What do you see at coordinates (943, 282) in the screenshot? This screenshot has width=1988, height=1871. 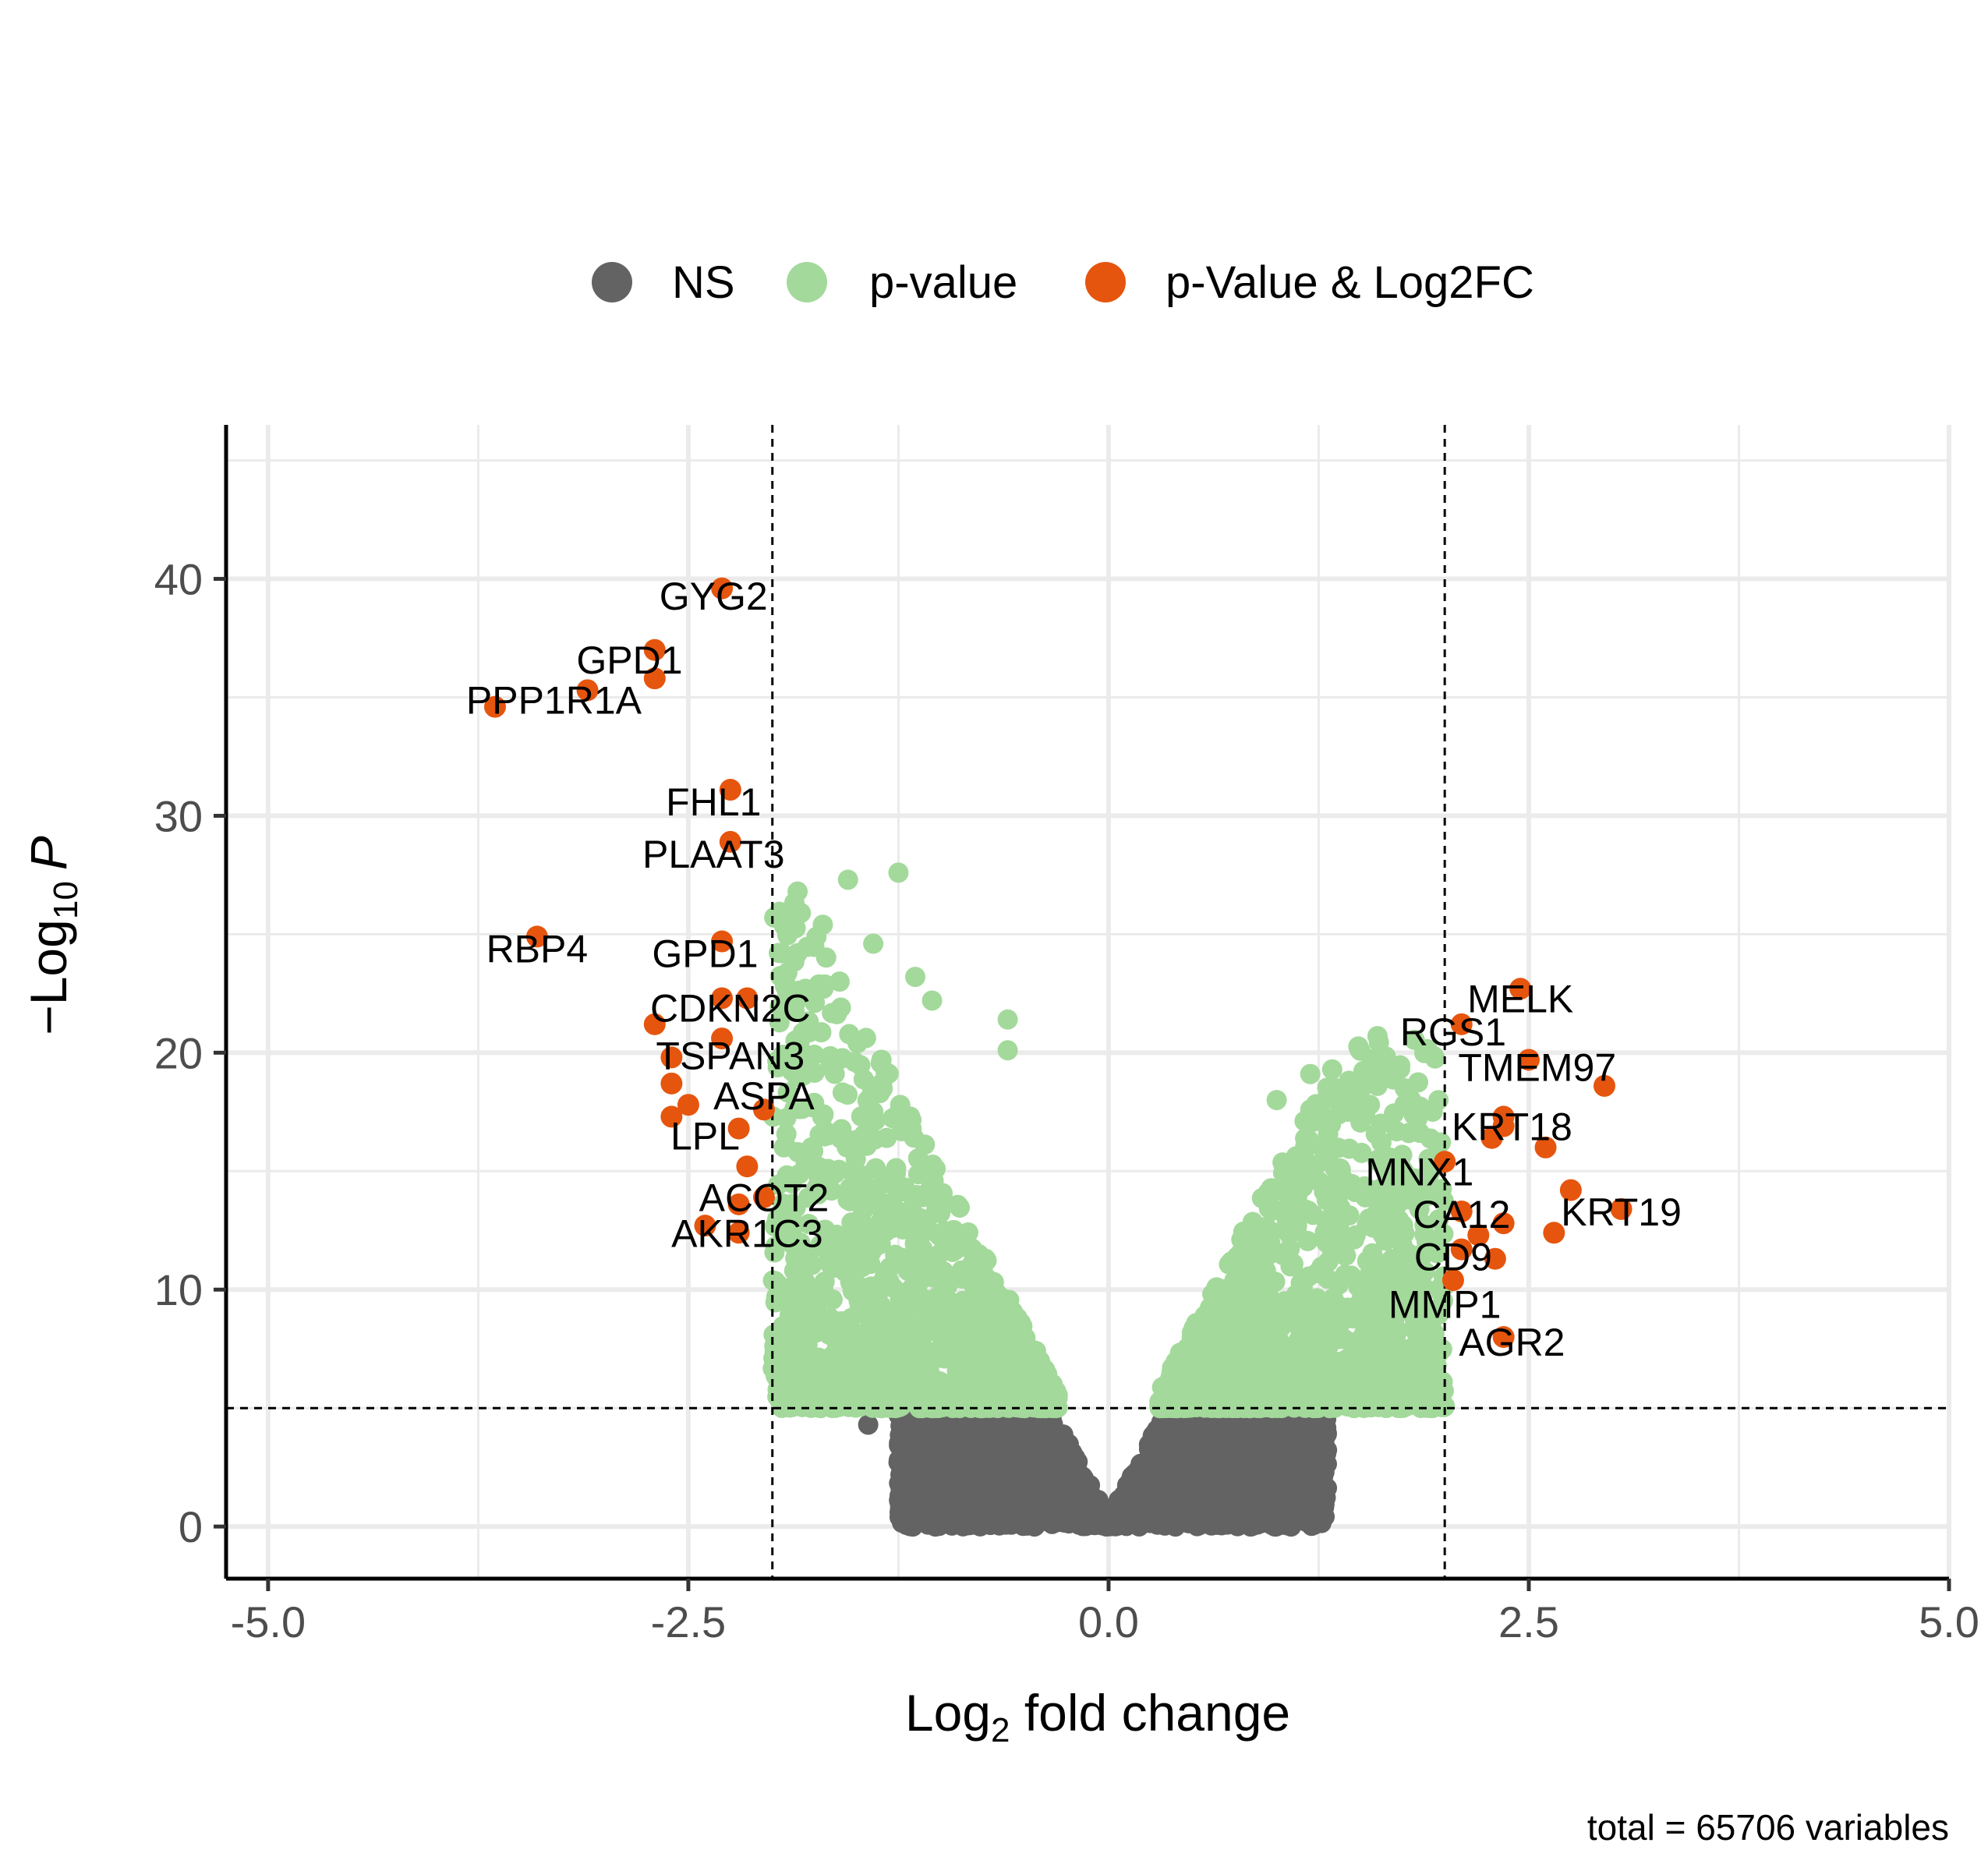 I see `legend-pvalue-label: p-value` at bounding box center [943, 282].